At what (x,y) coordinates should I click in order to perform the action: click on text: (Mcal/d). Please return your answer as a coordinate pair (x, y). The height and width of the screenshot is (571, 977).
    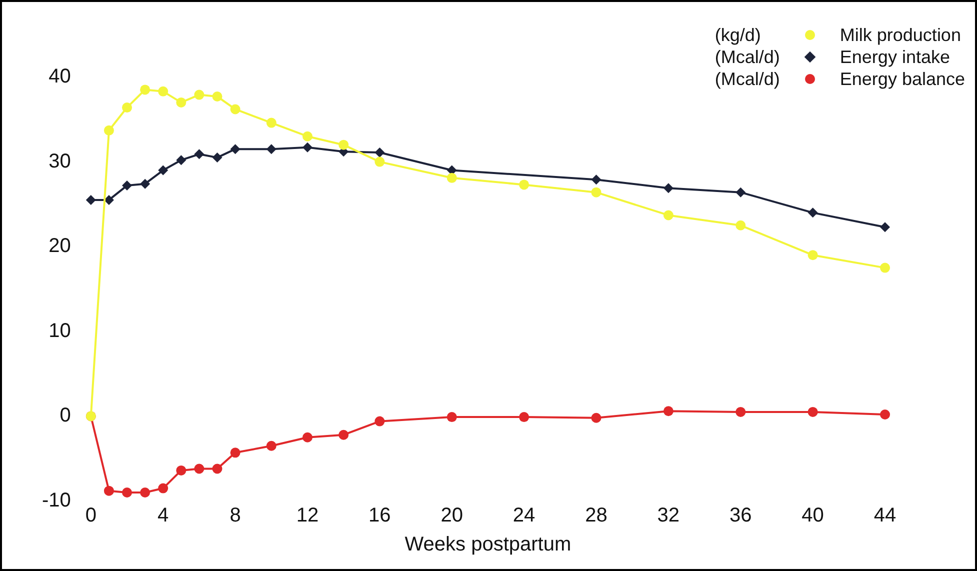
    Looking at the image, I should click on (747, 57).